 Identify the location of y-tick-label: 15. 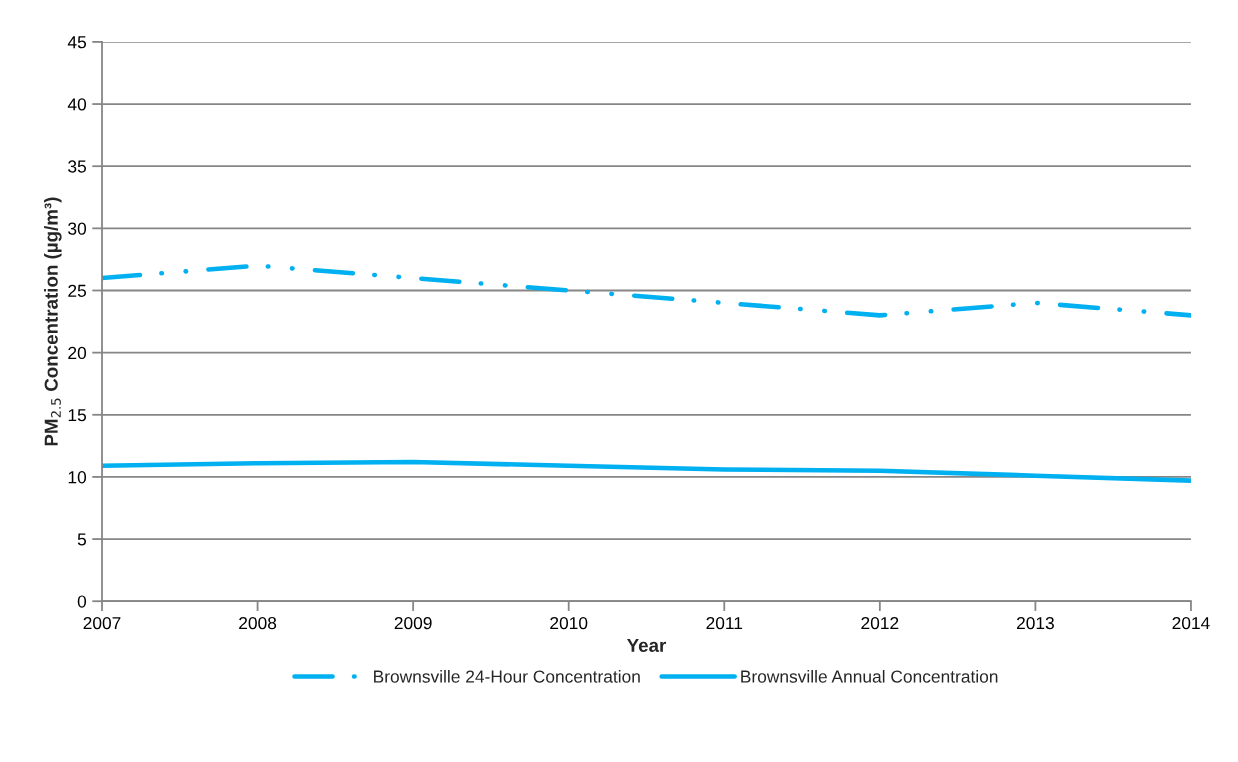
(77, 415).